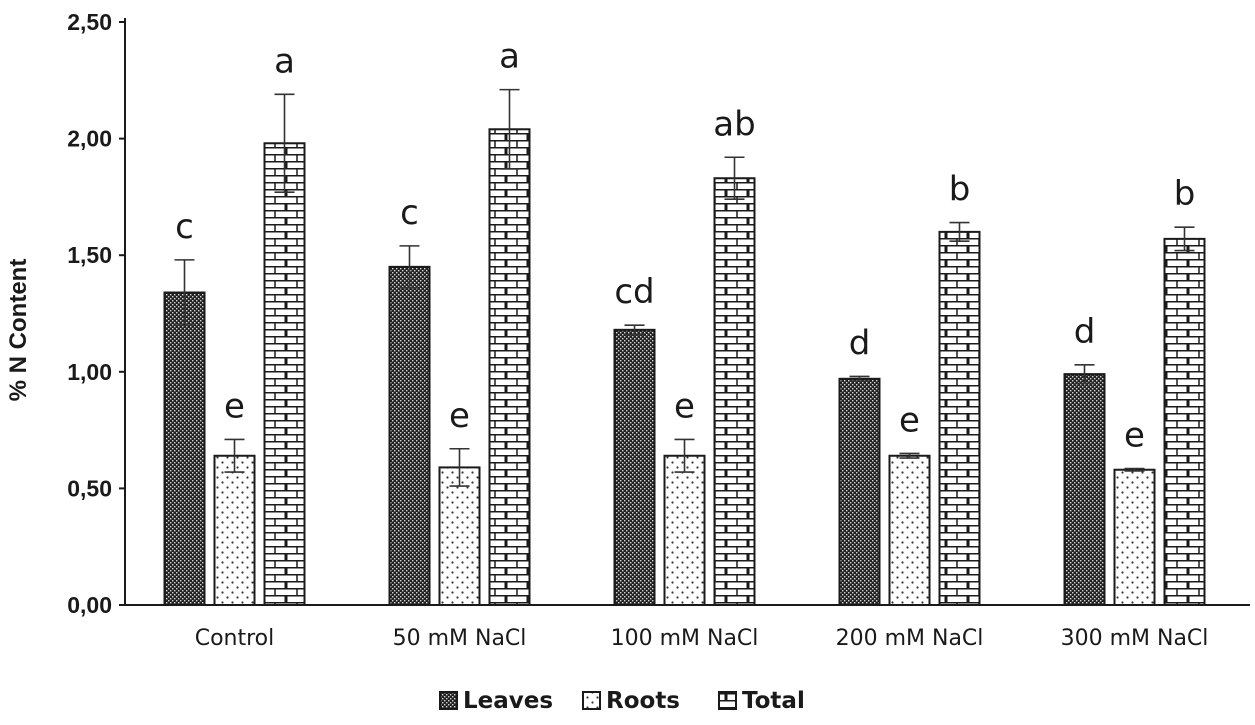 This screenshot has height=725, width=1255. What do you see at coordinates (591, 700) in the screenshot?
I see `legend-swatch-roots` at bounding box center [591, 700].